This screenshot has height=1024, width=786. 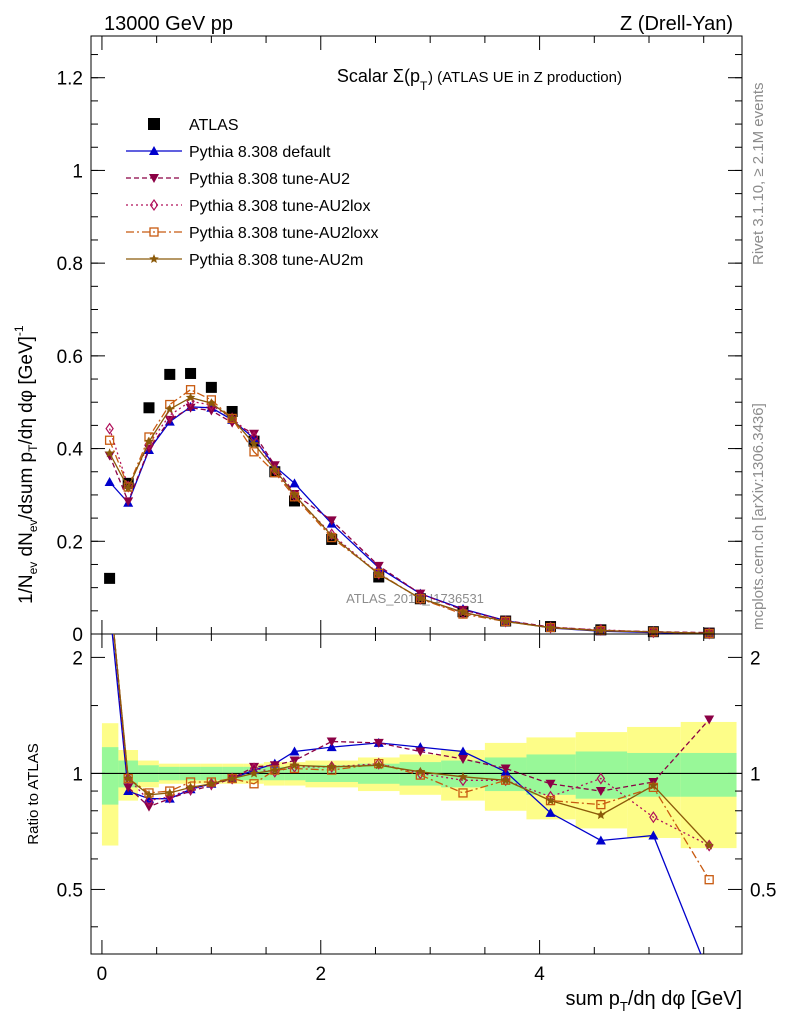 I want to click on header-left-label: 13000 GeV pp, so click(x=168, y=24).